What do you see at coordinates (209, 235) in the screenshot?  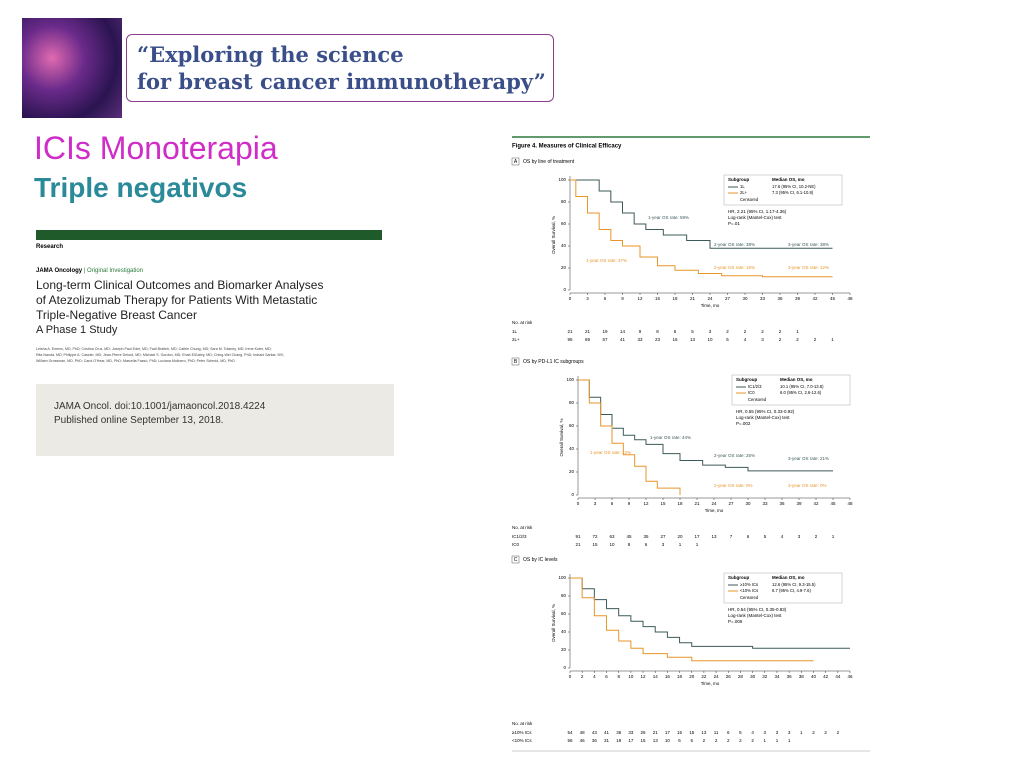 I see `green-bar` at bounding box center [209, 235].